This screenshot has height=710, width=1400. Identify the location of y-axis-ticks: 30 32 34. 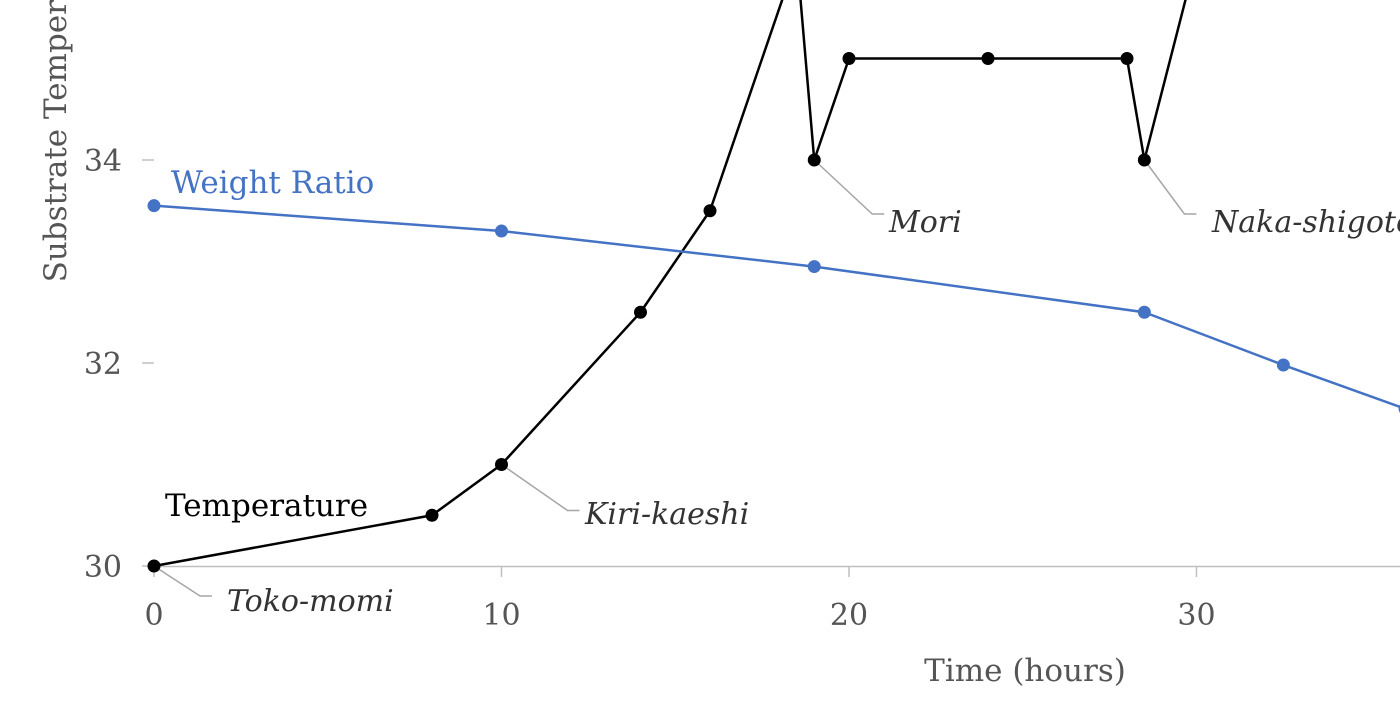
(119, 364).